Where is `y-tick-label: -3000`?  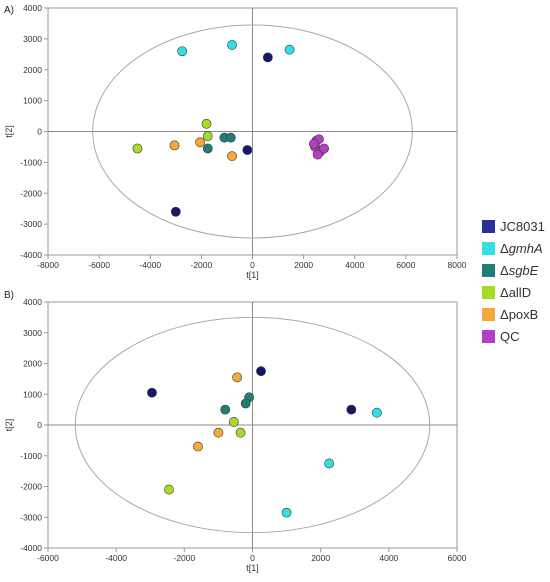
y-tick-label: -3000 is located at coordinates (31, 224).